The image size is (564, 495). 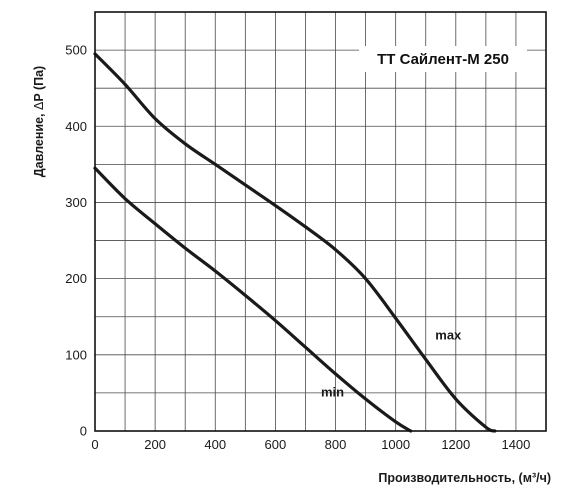 What do you see at coordinates (395, 444) in the screenshot?
I see `x-tick-label: 1000` at bounding box center [395, 444].